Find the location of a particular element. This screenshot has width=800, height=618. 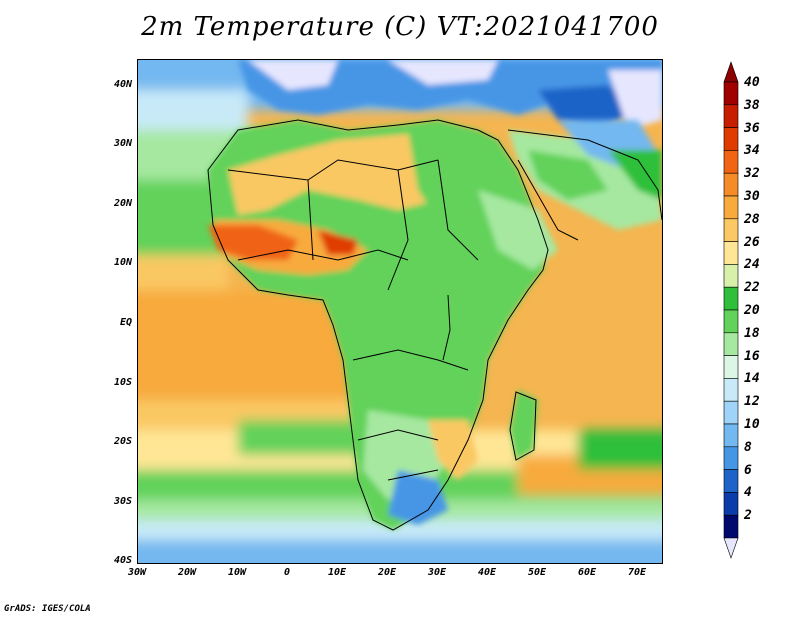

lon-label: 70E is located at coordinates (637, 572).